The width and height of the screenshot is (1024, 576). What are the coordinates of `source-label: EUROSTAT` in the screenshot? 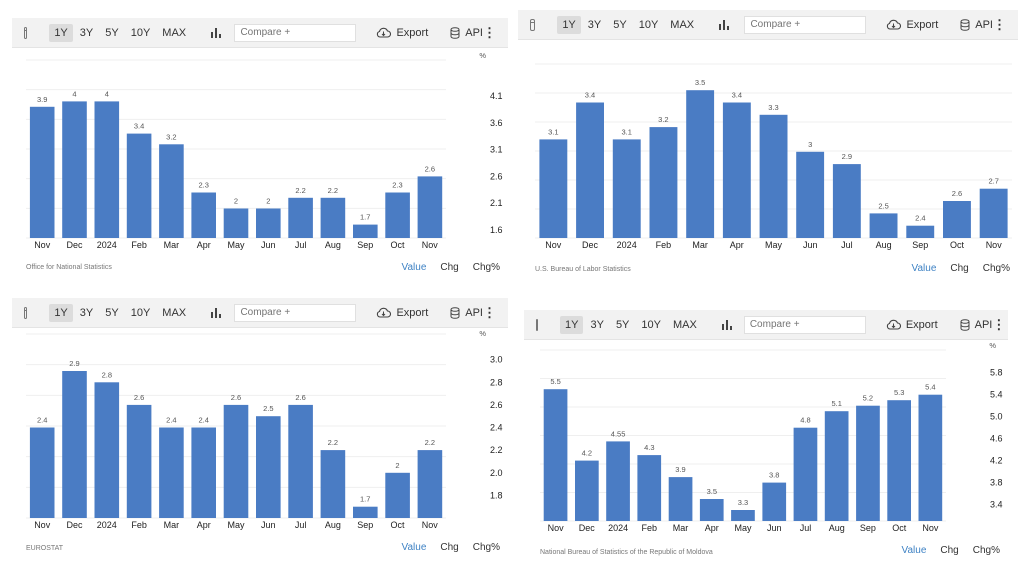 It's located at (45, 548).